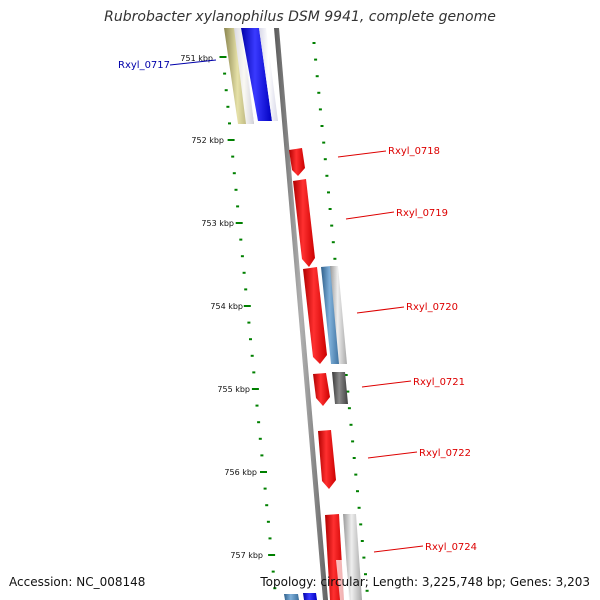 This screenshot has height=600, width=600. Describe the element at coordinates (338, 315) in the screenshot. I see `cds-feature-silver` at that location.